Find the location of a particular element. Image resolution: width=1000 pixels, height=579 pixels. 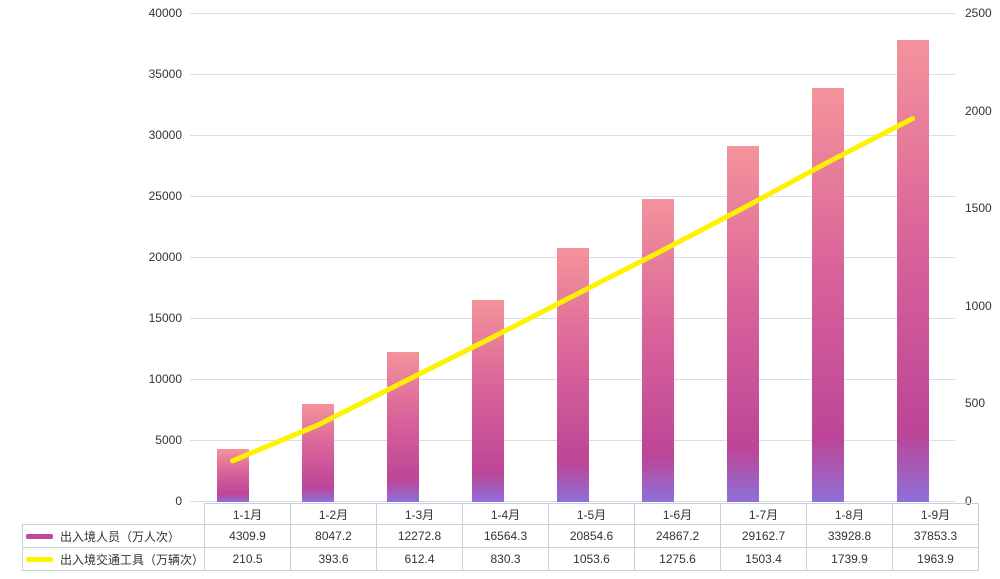

legend-cell: 出入境交通工具（万辆次） is located at coordinates (113, 559).